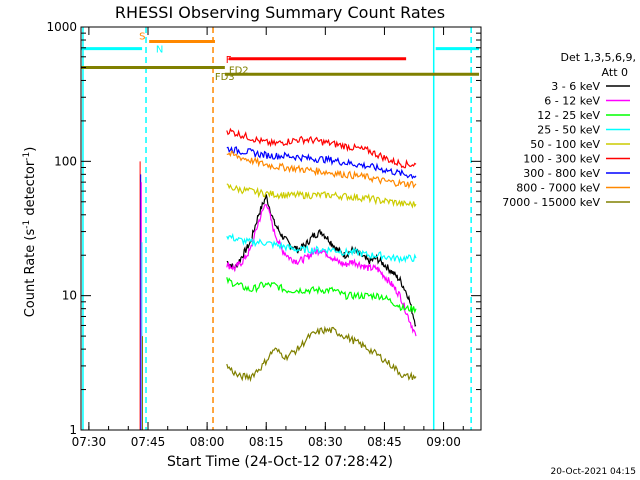 Image resolution: width=640 pixels, height=480 pixels. I want to click on y-label-part-1: Count Rate (s, so click(30, 273).